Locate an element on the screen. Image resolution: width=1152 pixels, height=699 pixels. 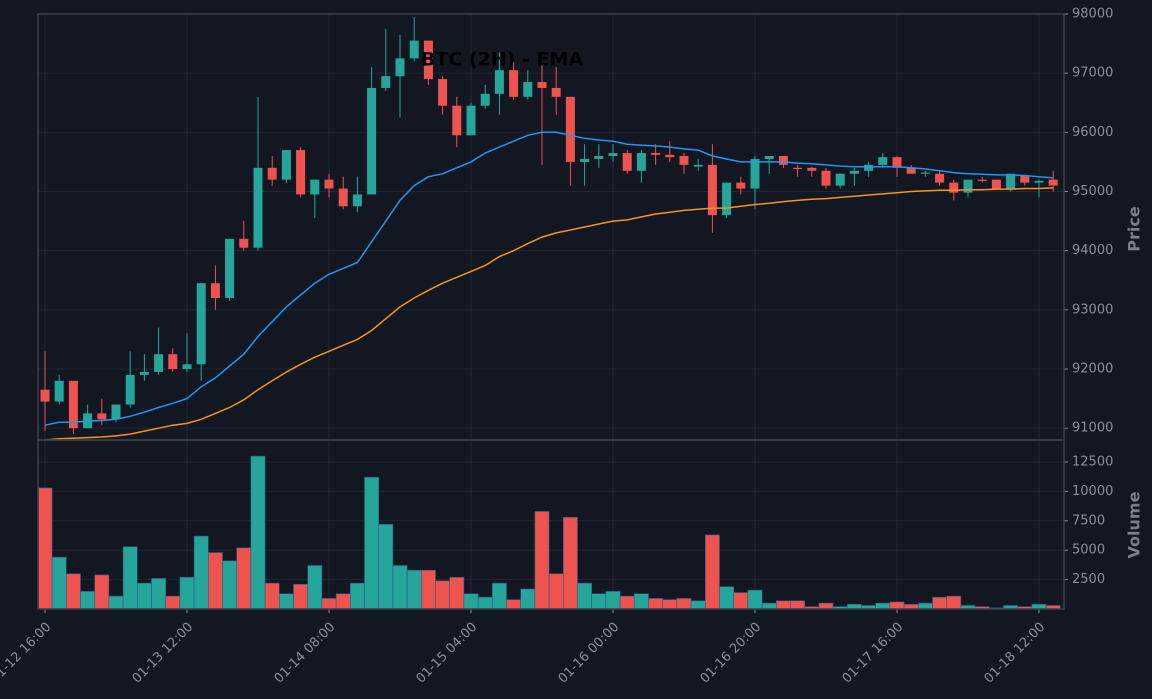
y-tick-label: 97000 is located at coordinates (1092, 73).